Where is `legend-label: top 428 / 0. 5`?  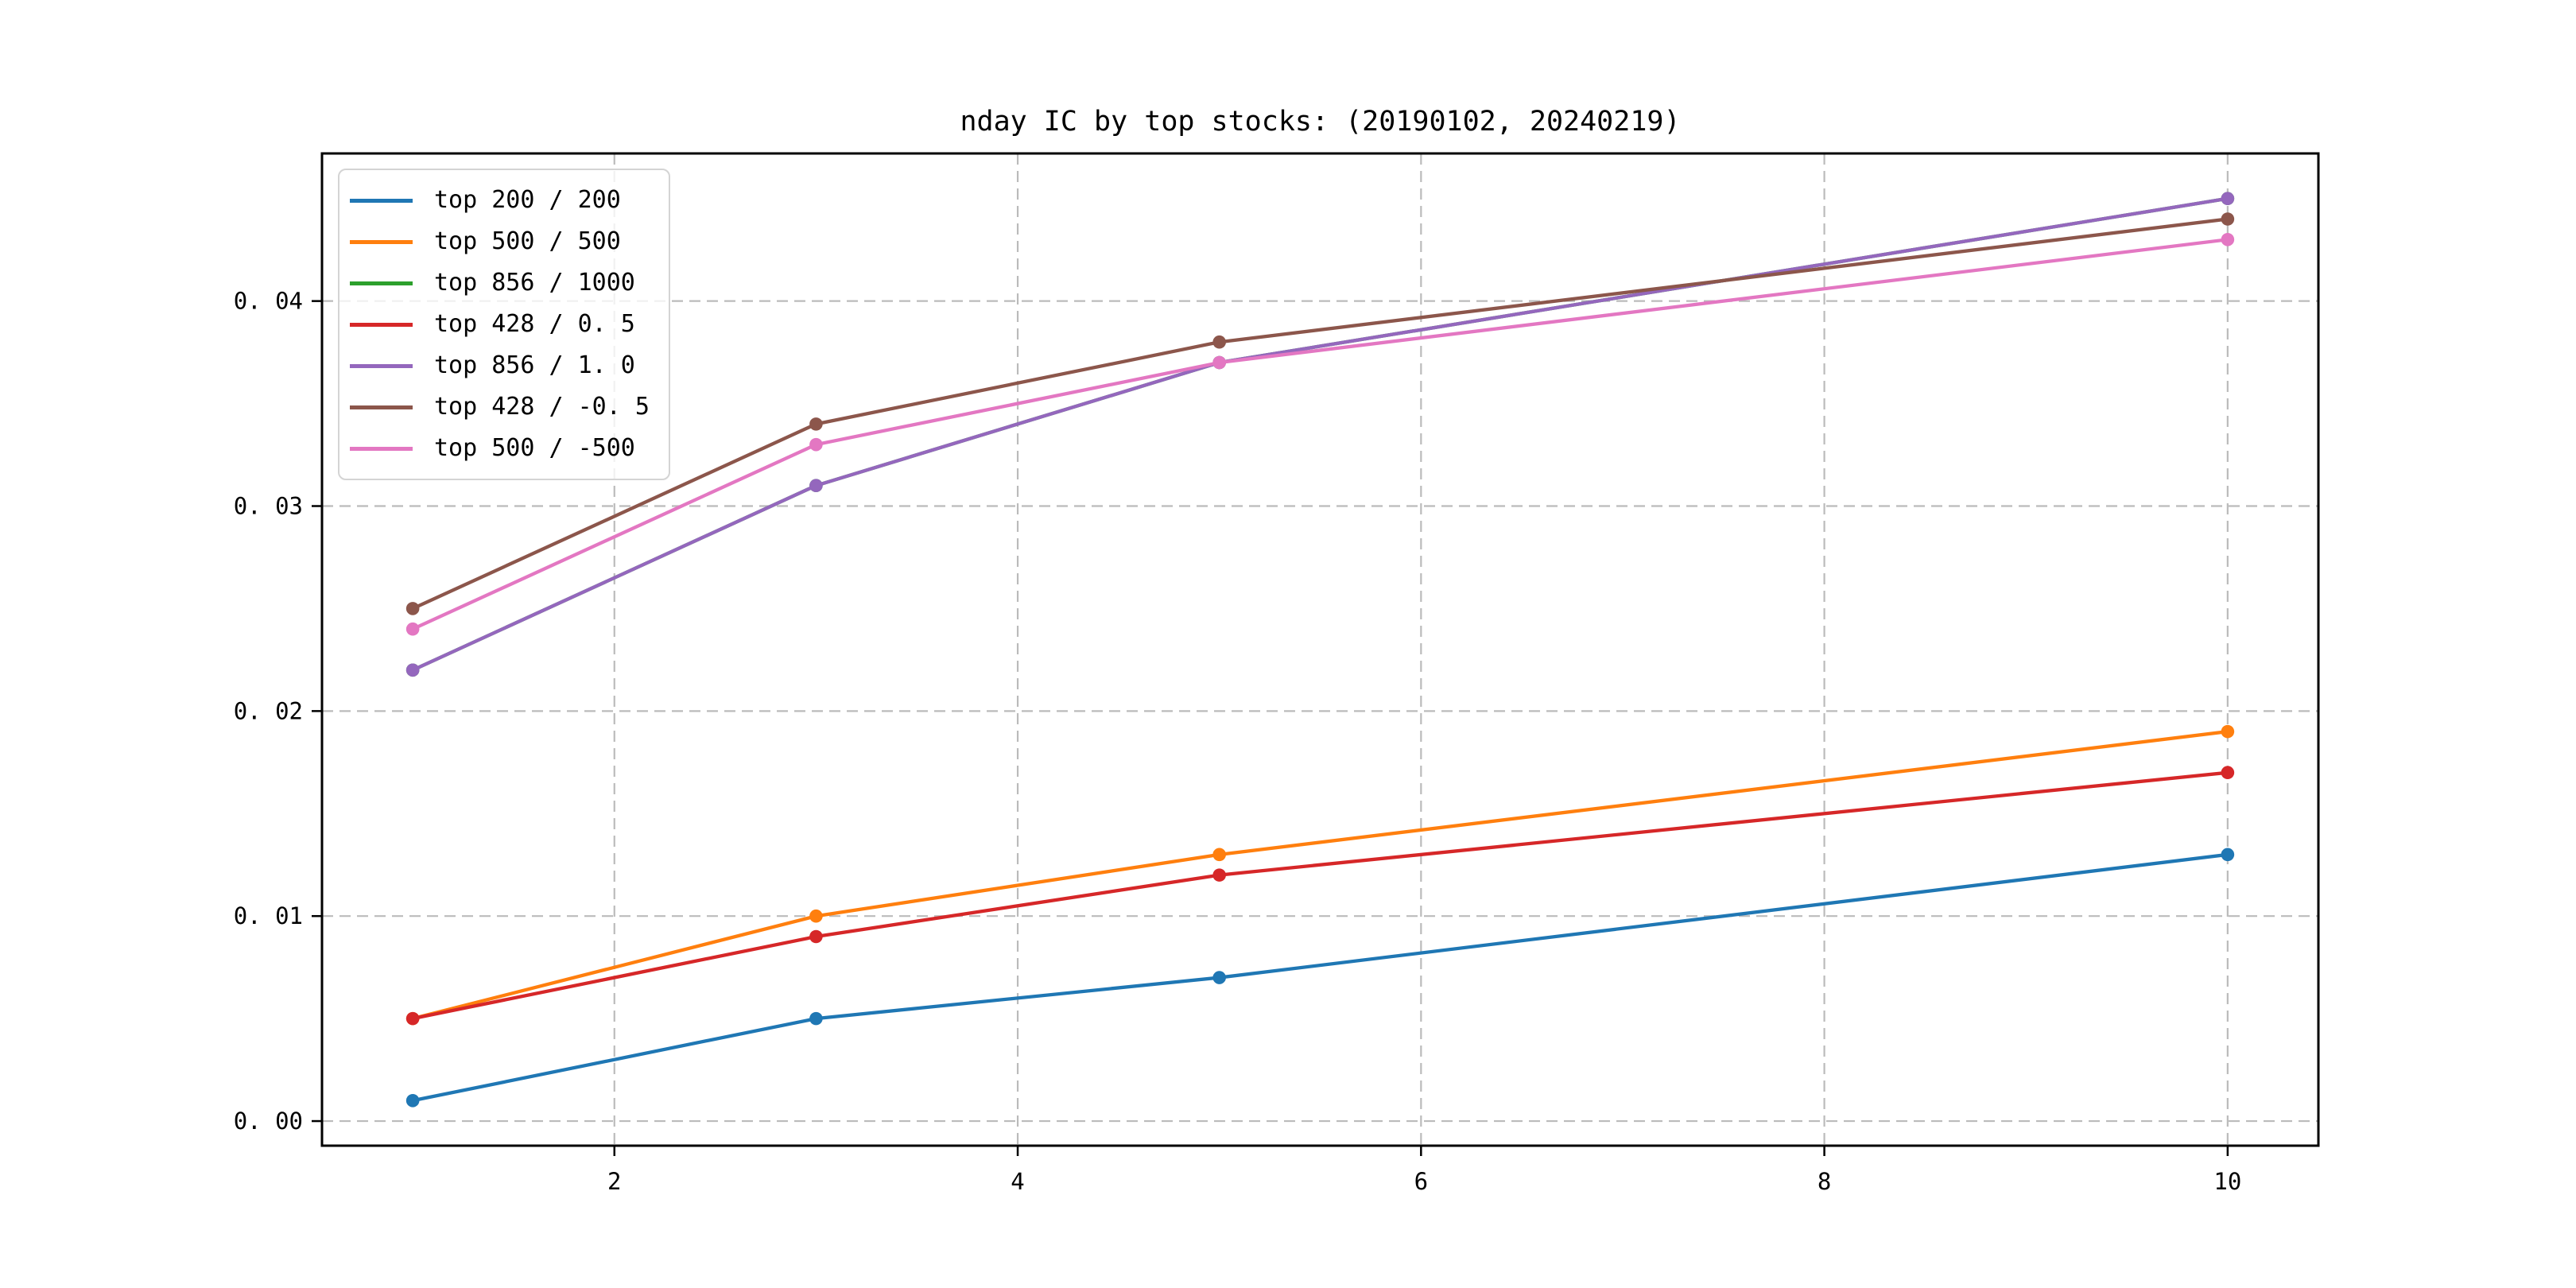 legend-label: top 428 / 0. 5 is located at coordinates (534, 324).